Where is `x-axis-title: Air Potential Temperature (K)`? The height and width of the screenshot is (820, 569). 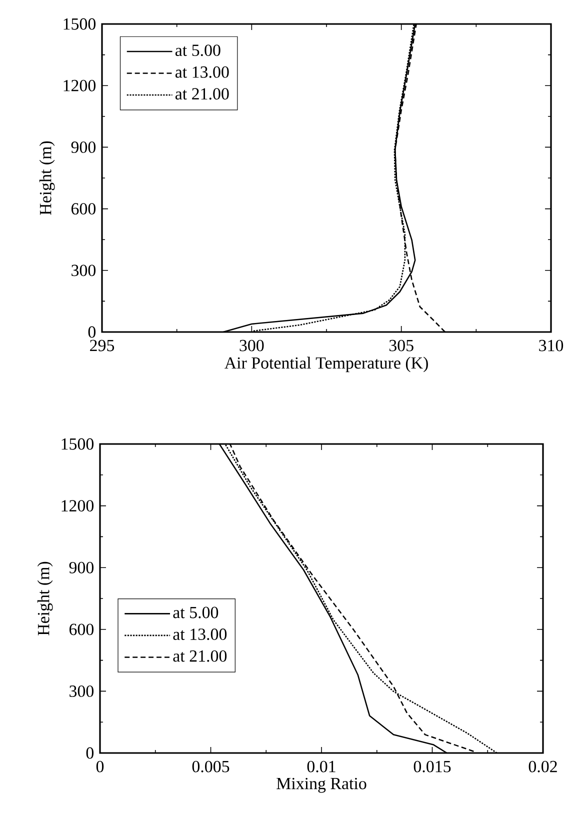
x-axis-title: Air Potential Temperature (K) is located at coordinates (326, 364).